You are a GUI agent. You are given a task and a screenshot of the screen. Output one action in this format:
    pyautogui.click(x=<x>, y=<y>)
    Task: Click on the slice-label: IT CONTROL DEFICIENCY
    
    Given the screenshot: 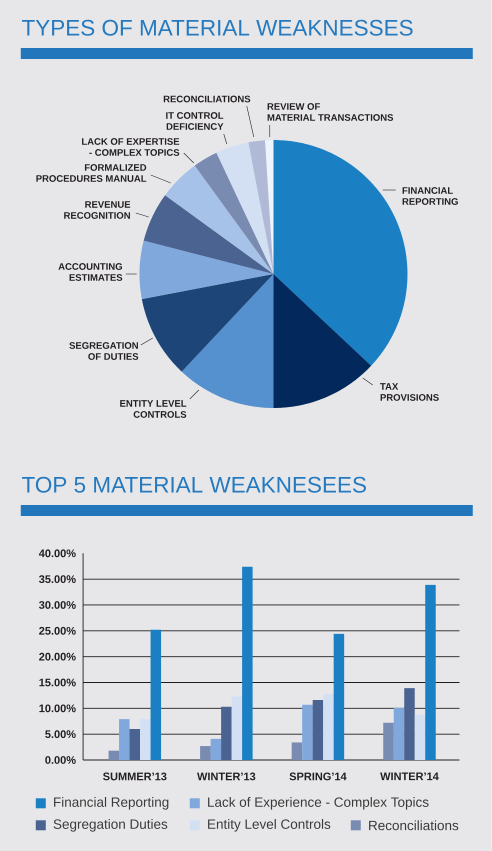 What is the action you would take?
    pyautogui.click(x=195, y=121)
    